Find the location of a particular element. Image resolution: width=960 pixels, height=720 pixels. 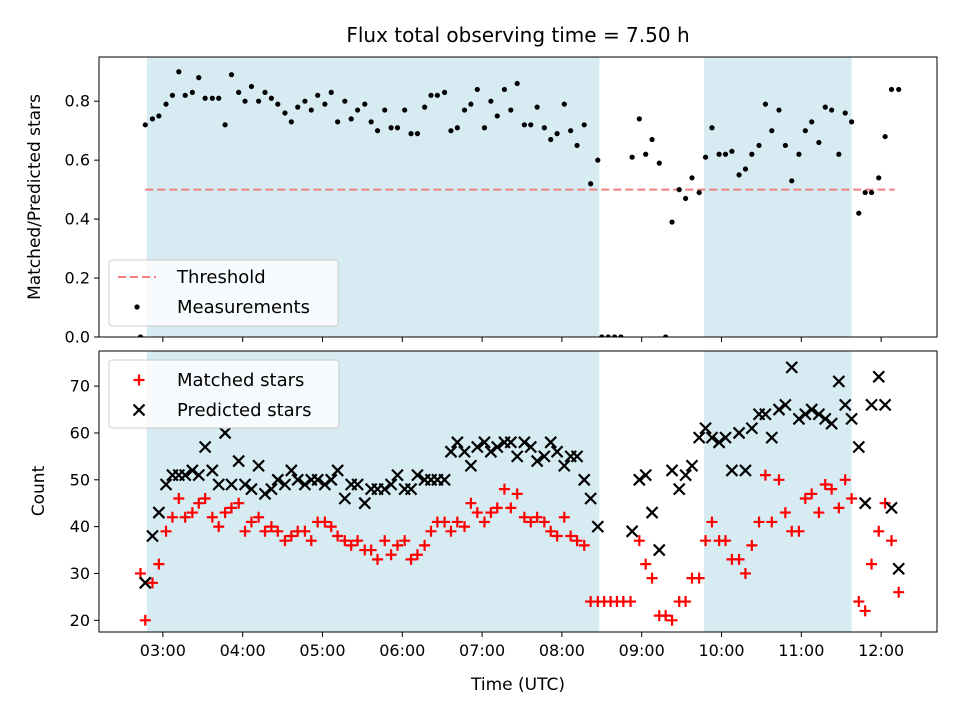

legend-box is located at coordinates (224, 394).